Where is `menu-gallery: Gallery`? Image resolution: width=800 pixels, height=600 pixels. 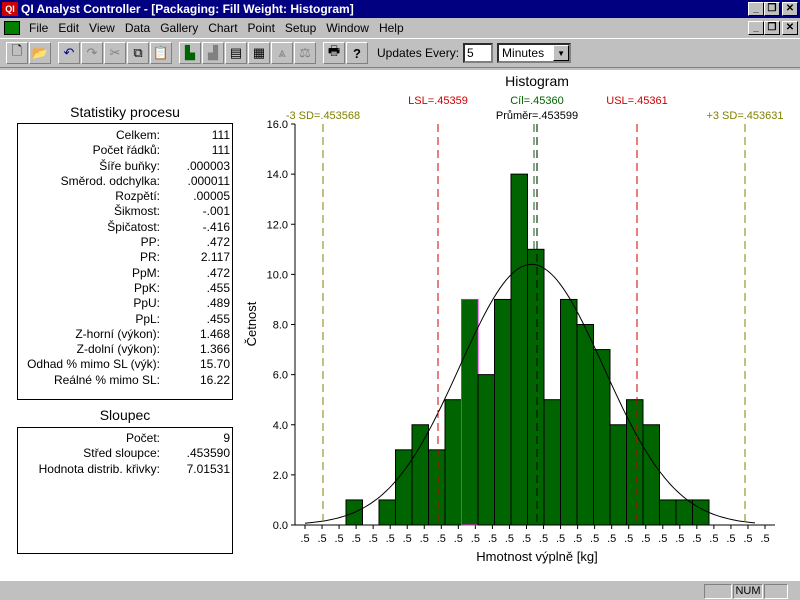
menu-gallery: Gallery is located at coordinates (179, 28).